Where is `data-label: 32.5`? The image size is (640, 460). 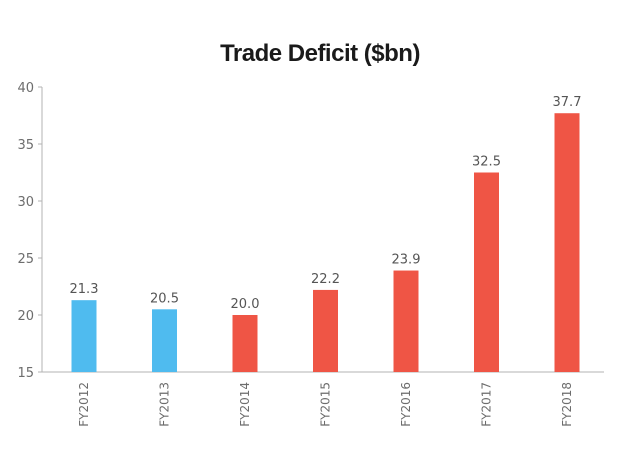
data-label: 32.5 is located at coordinates (486, 162).